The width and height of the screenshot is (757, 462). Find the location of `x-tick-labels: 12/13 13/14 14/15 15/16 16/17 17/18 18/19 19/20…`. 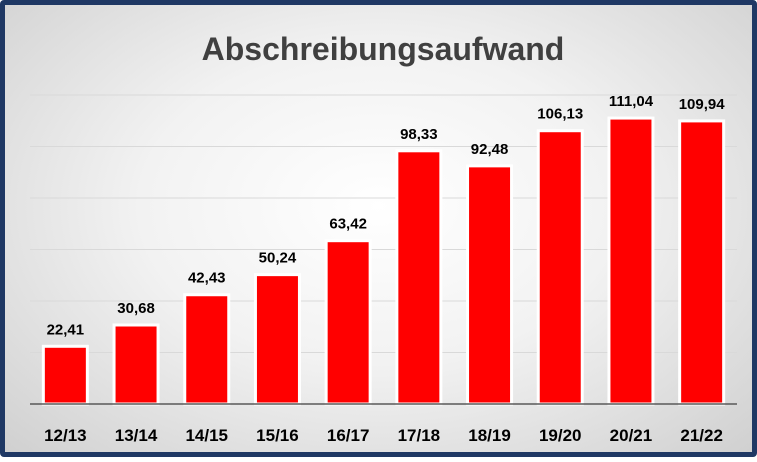

x-tick-labels: 12/13 13/14 14/15 15/16 16/17 17/18 18/19 19/20… is located at coordinates (383, 435).